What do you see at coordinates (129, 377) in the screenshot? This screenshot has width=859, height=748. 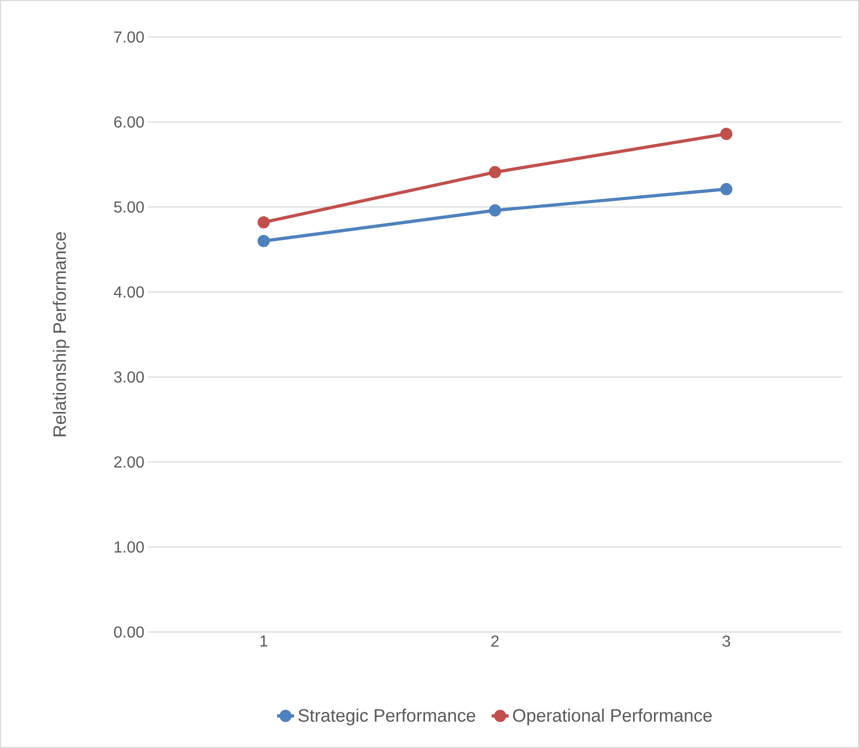 I see `y-tick-label: 3.00` at bounding box center [129, 377].